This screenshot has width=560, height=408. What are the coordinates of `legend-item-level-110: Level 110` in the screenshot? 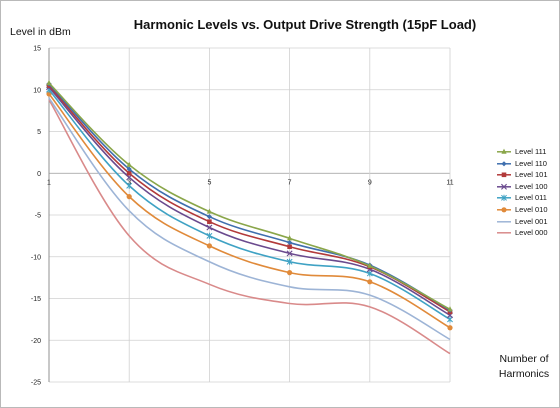 It's located at (527, 164).